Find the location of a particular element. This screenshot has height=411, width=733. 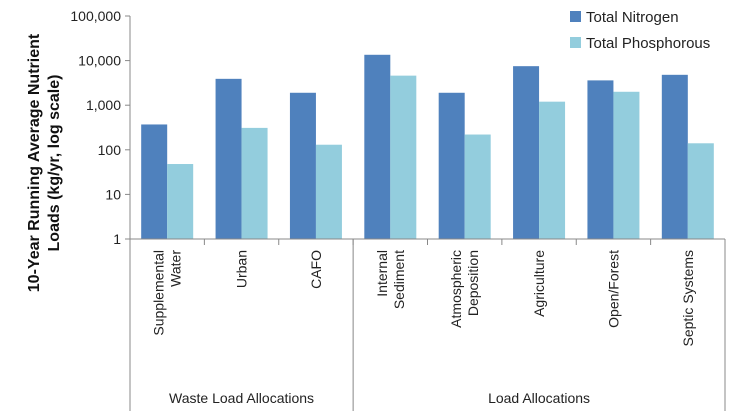

bar-total-phosphorous-open-forest is located at coordinates (626, 165).